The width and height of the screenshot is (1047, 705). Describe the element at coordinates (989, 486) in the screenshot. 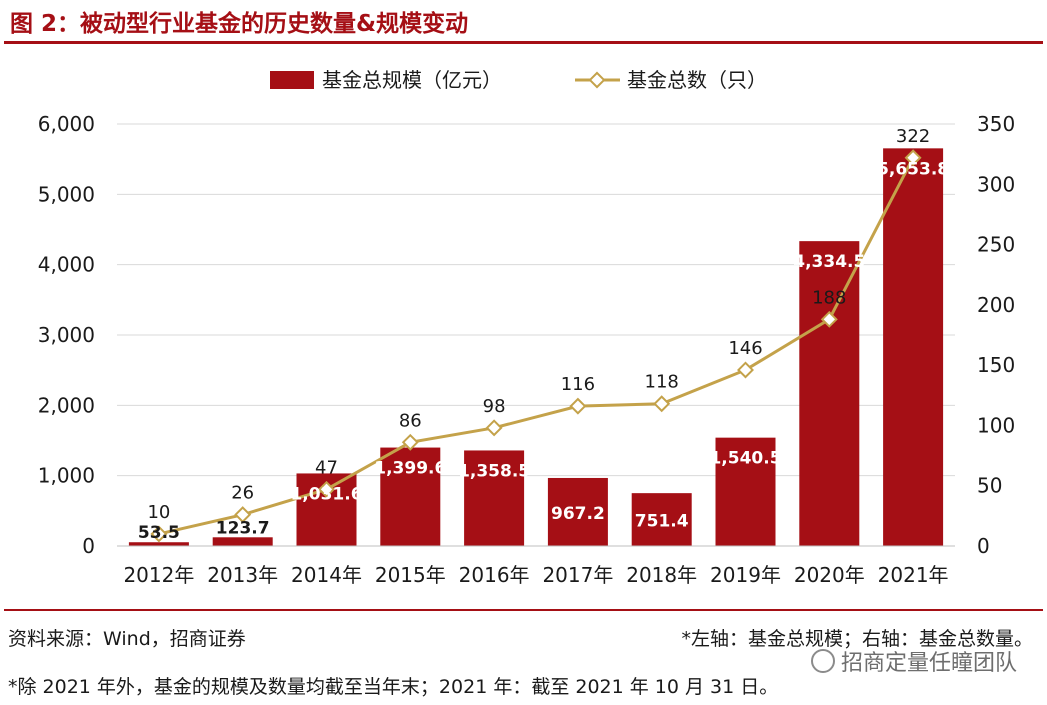

I see `y-right-tick-label: 50` at that location.